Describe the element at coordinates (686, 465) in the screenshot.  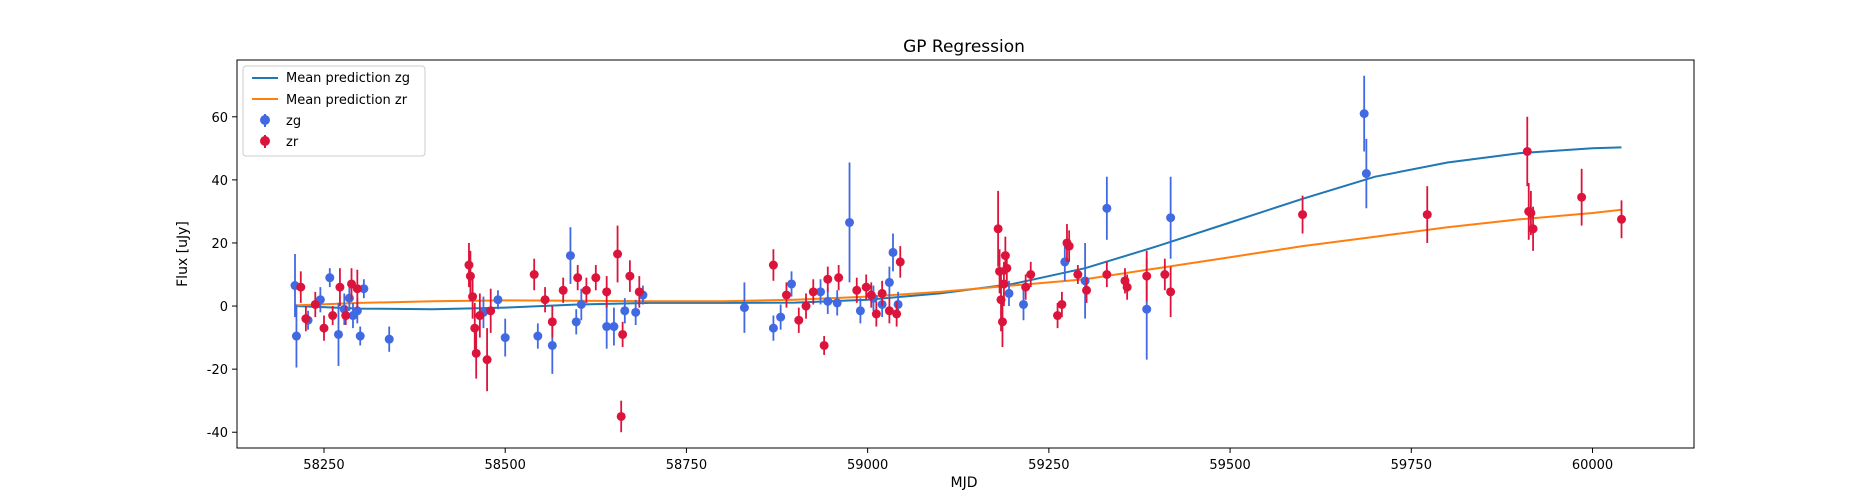
I see `x-tick-label: 58750` at that location.